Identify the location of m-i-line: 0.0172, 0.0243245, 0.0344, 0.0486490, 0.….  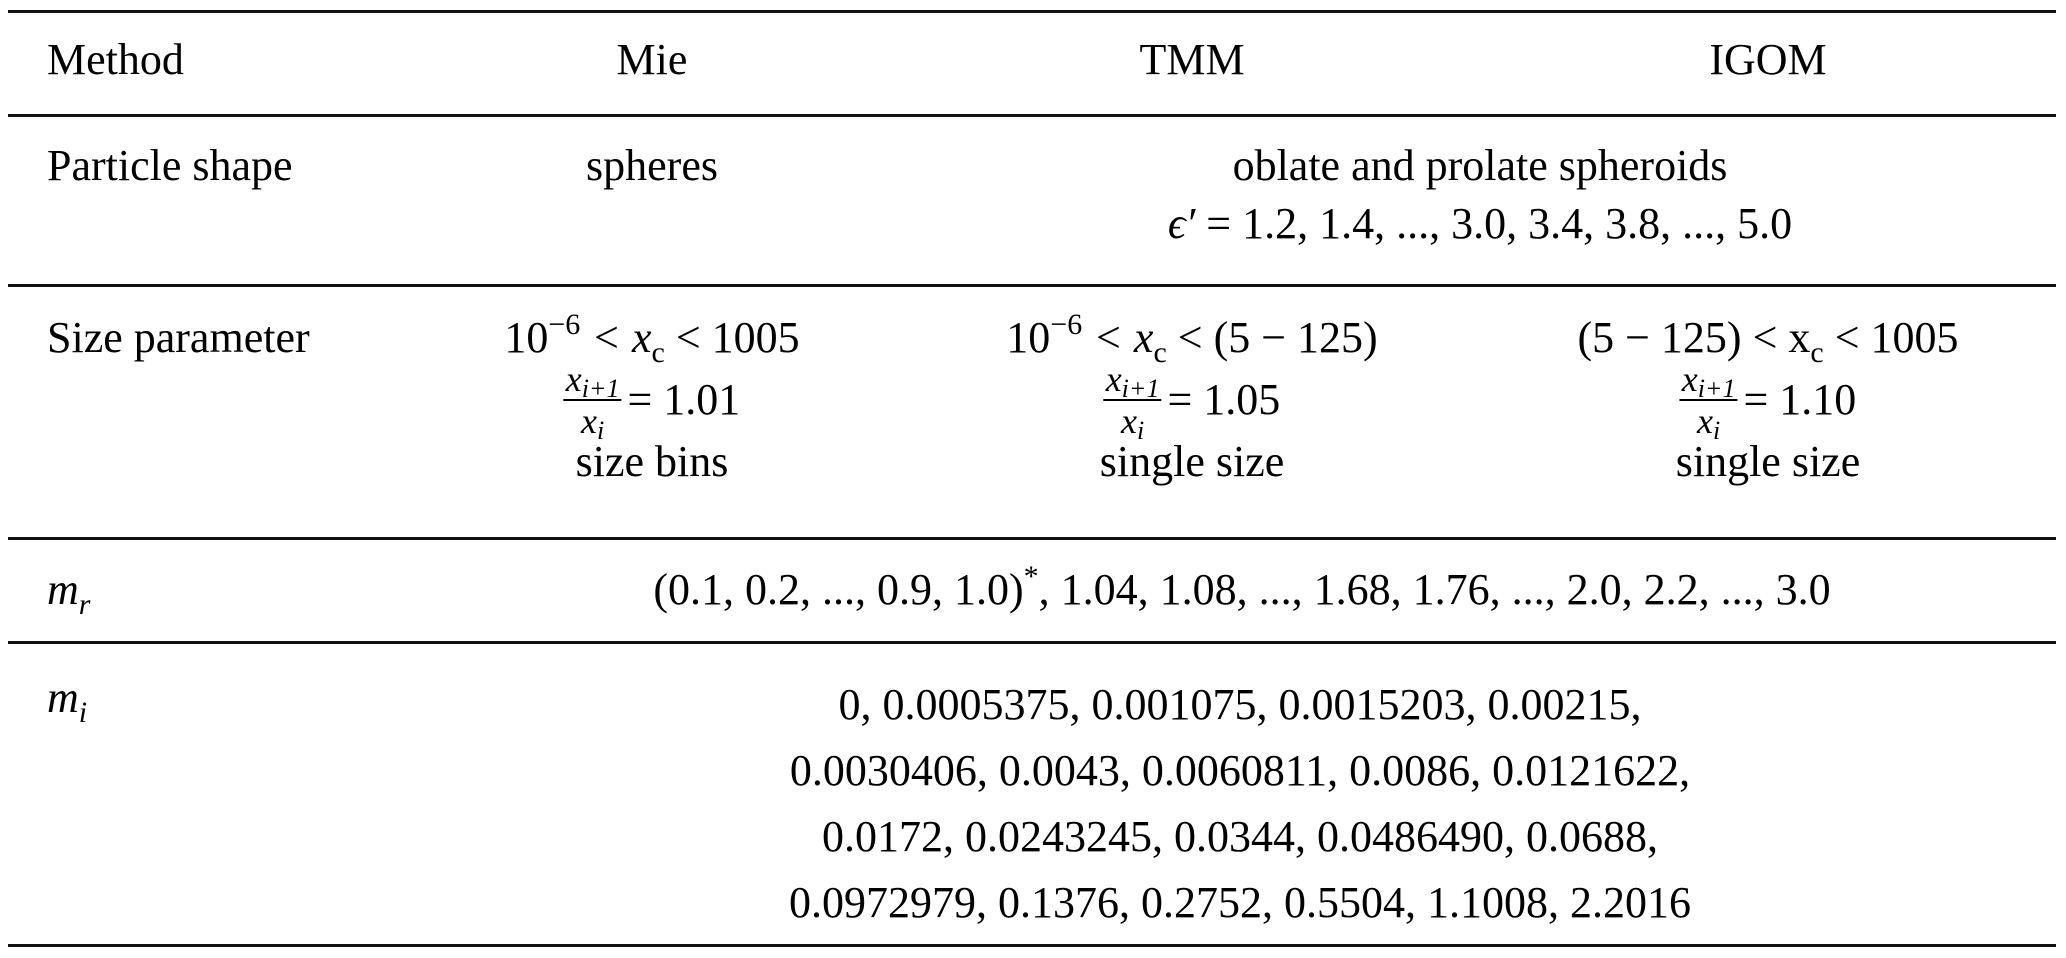
(1240, 836).